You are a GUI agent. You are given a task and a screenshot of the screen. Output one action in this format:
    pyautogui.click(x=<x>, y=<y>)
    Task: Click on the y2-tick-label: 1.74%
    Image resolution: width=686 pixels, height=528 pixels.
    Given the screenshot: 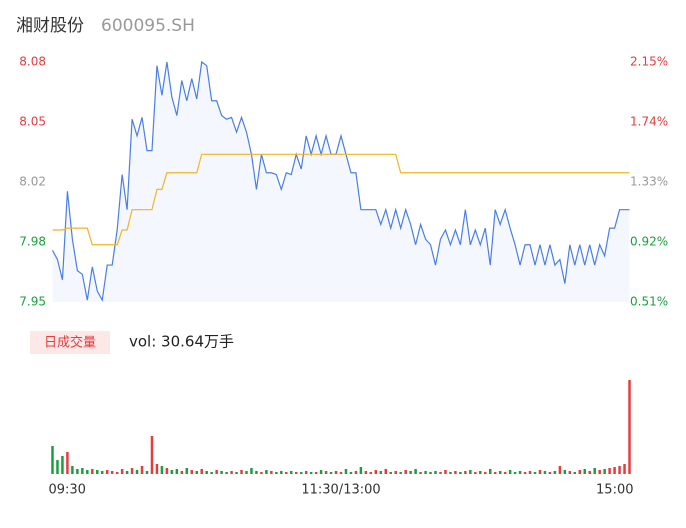 What is the action you would take?
    pyautogui.click(x=649, y=122)
    